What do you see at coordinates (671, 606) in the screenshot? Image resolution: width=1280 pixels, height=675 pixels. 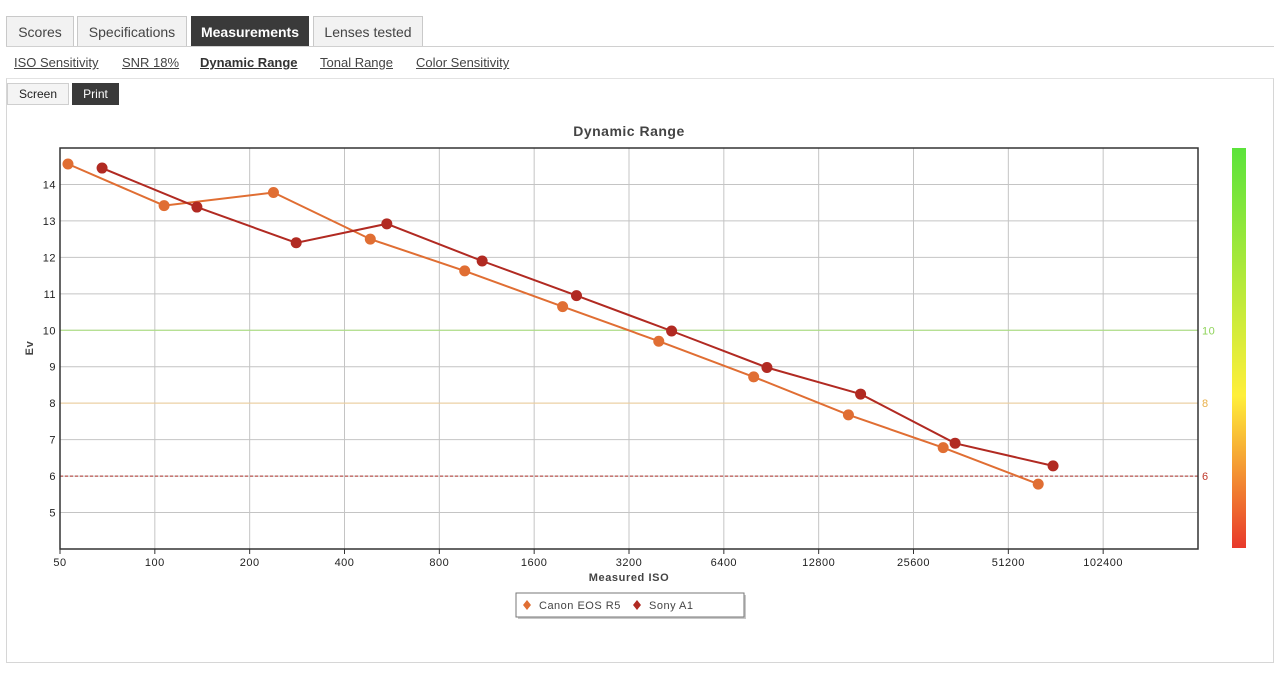 I see `legend-item-label: Sony A1` at bounding box center [671, 606].